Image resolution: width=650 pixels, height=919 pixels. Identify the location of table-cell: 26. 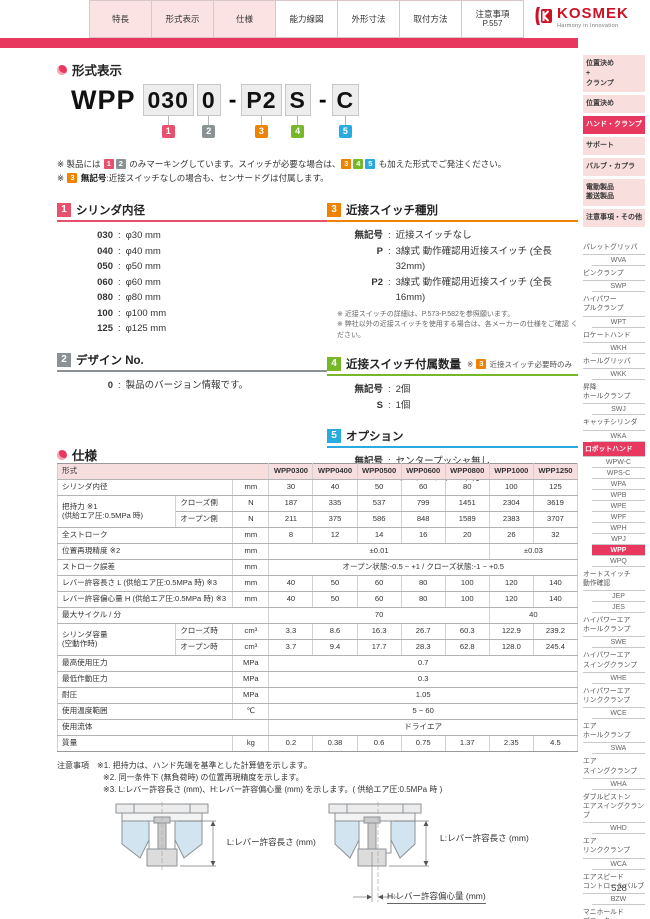
(511, 535).